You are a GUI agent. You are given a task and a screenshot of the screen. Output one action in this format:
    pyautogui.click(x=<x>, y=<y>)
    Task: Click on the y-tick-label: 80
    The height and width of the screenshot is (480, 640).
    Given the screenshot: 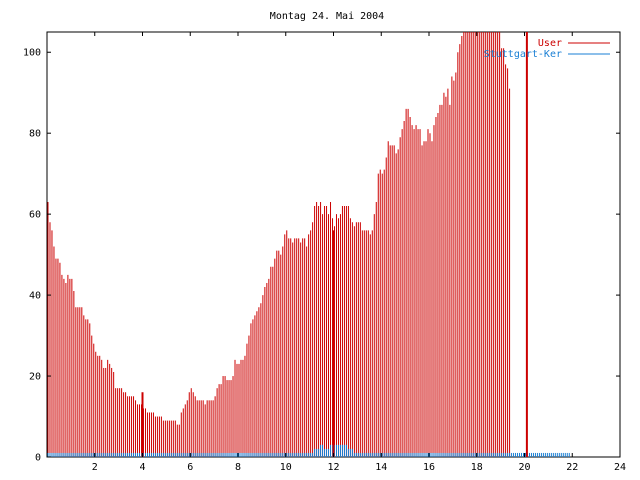 What is the action you would take?
    pyautogui.click(x=35, y=134)
    